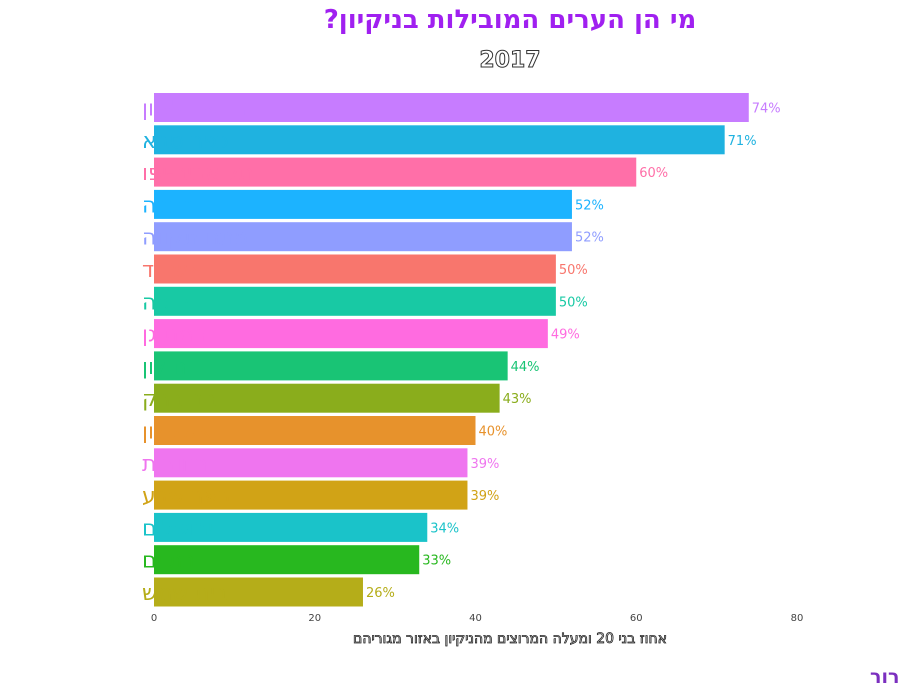 The height and width of the screenshot is (700, 900). Describe the element at coordinates (493, 432) in the screenshot. I see `value-label: 40%` at that location.